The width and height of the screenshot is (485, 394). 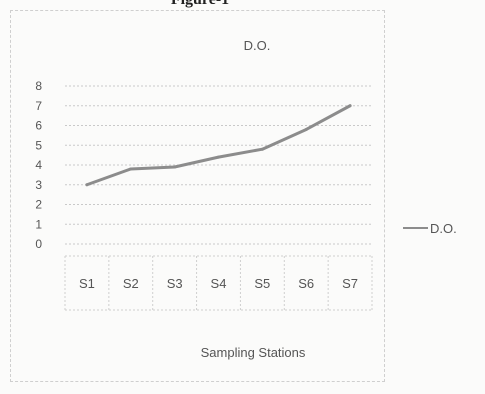 I want to click on y-tick-label: 4, so click(x=38, y=165).